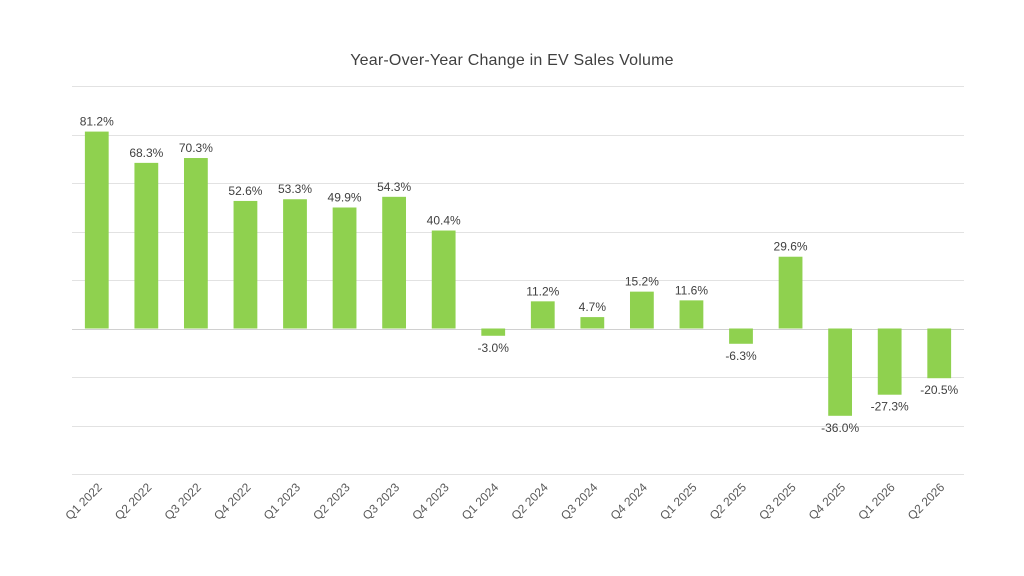 The image size is (1024, 576). Describe the element at coordinates (444, 221) in the screenshot. I see `data-label: 40.4%` at that location.